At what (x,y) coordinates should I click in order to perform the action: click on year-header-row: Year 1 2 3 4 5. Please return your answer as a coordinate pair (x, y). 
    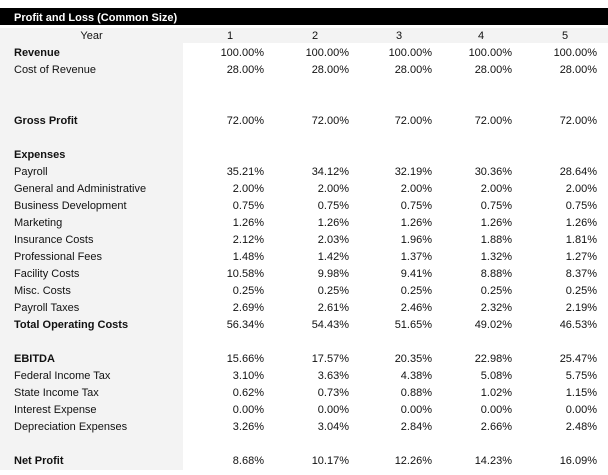
    Looking at the image, I should click on (304, 35).